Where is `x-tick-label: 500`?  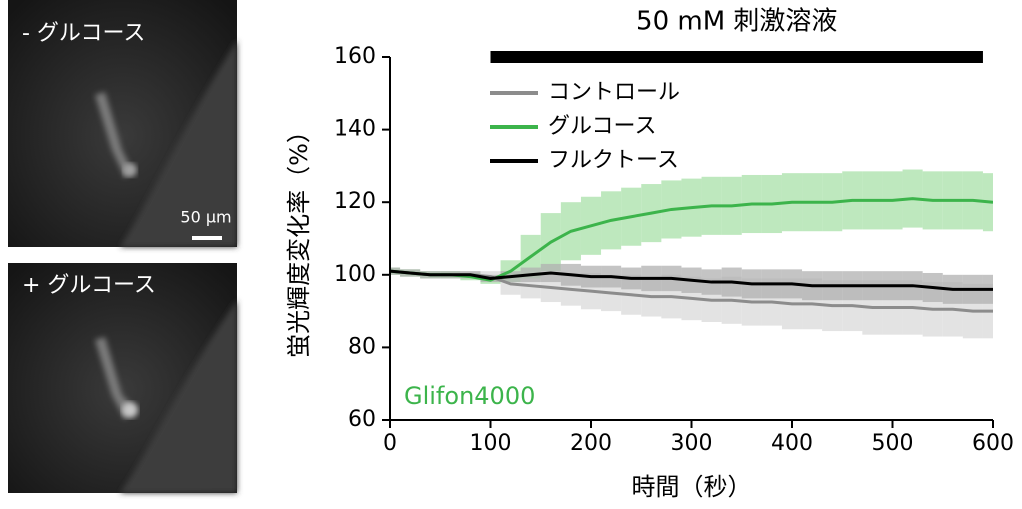 x-tick-label: 500 is located at coordinates (893, 443).